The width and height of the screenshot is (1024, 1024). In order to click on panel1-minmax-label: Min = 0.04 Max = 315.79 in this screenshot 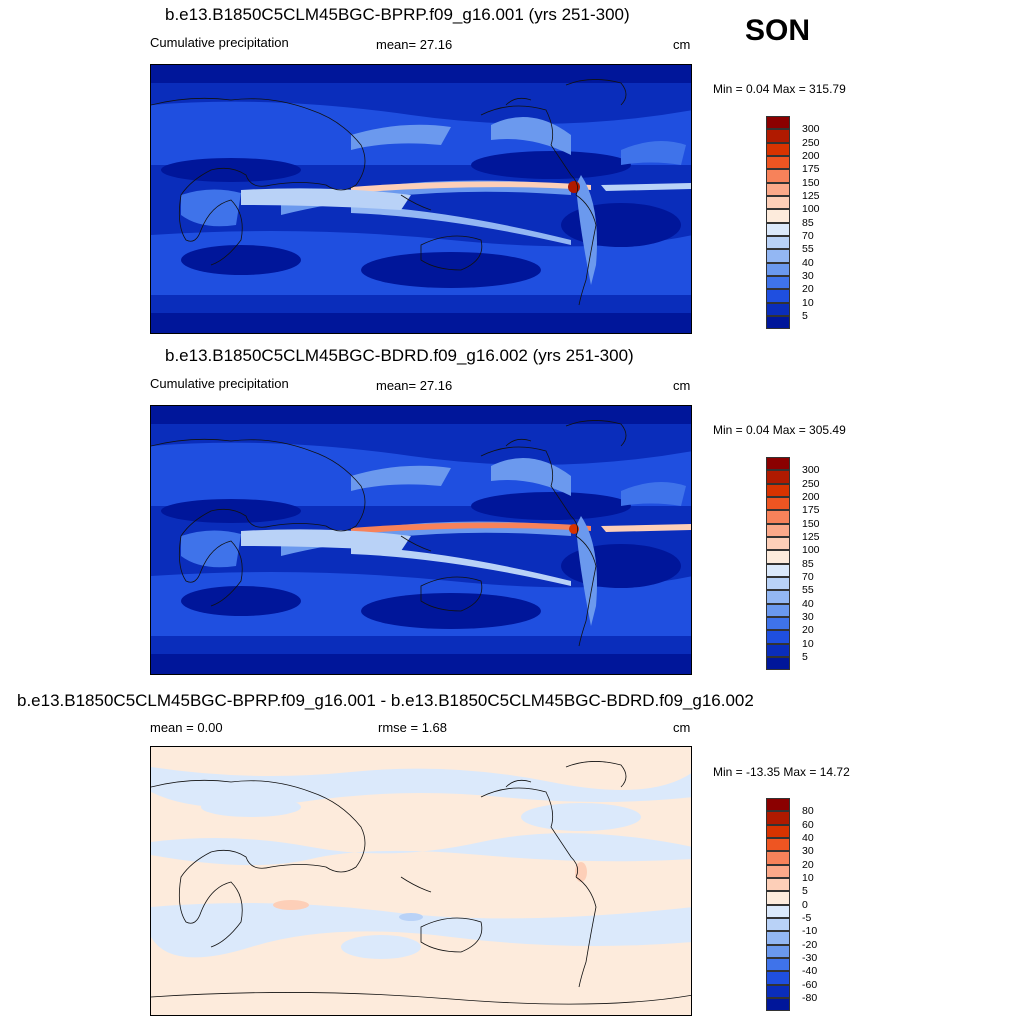, I will do `click(779, 89)`.